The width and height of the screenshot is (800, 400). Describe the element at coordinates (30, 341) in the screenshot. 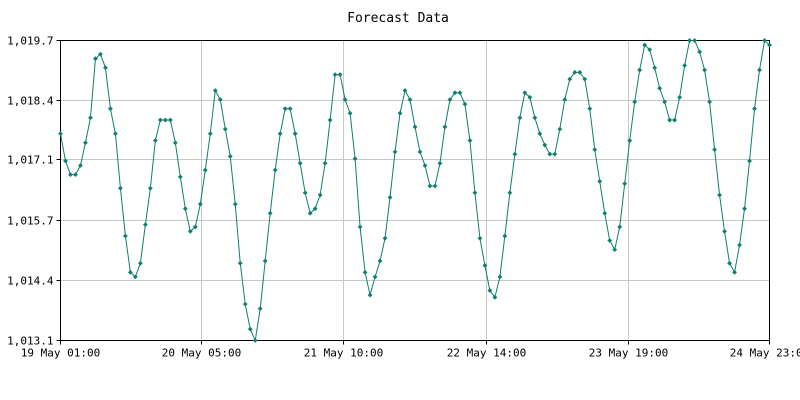

I see `y-tick-label: 1,013.1` at that location.